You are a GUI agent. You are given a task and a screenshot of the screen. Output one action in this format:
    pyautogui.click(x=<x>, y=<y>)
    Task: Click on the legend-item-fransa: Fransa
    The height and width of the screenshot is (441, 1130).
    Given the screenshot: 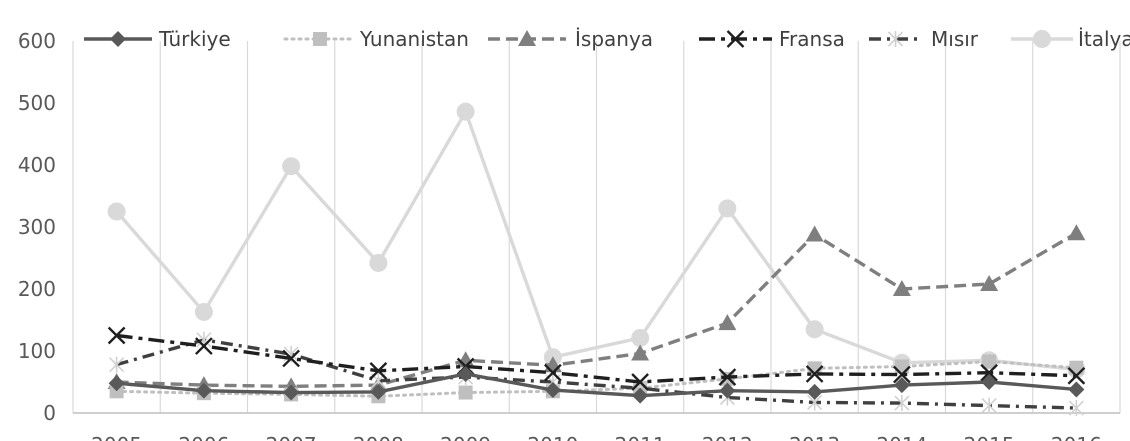 What is the action you would take?
    pyautogui.click(x=772, y=39)
    